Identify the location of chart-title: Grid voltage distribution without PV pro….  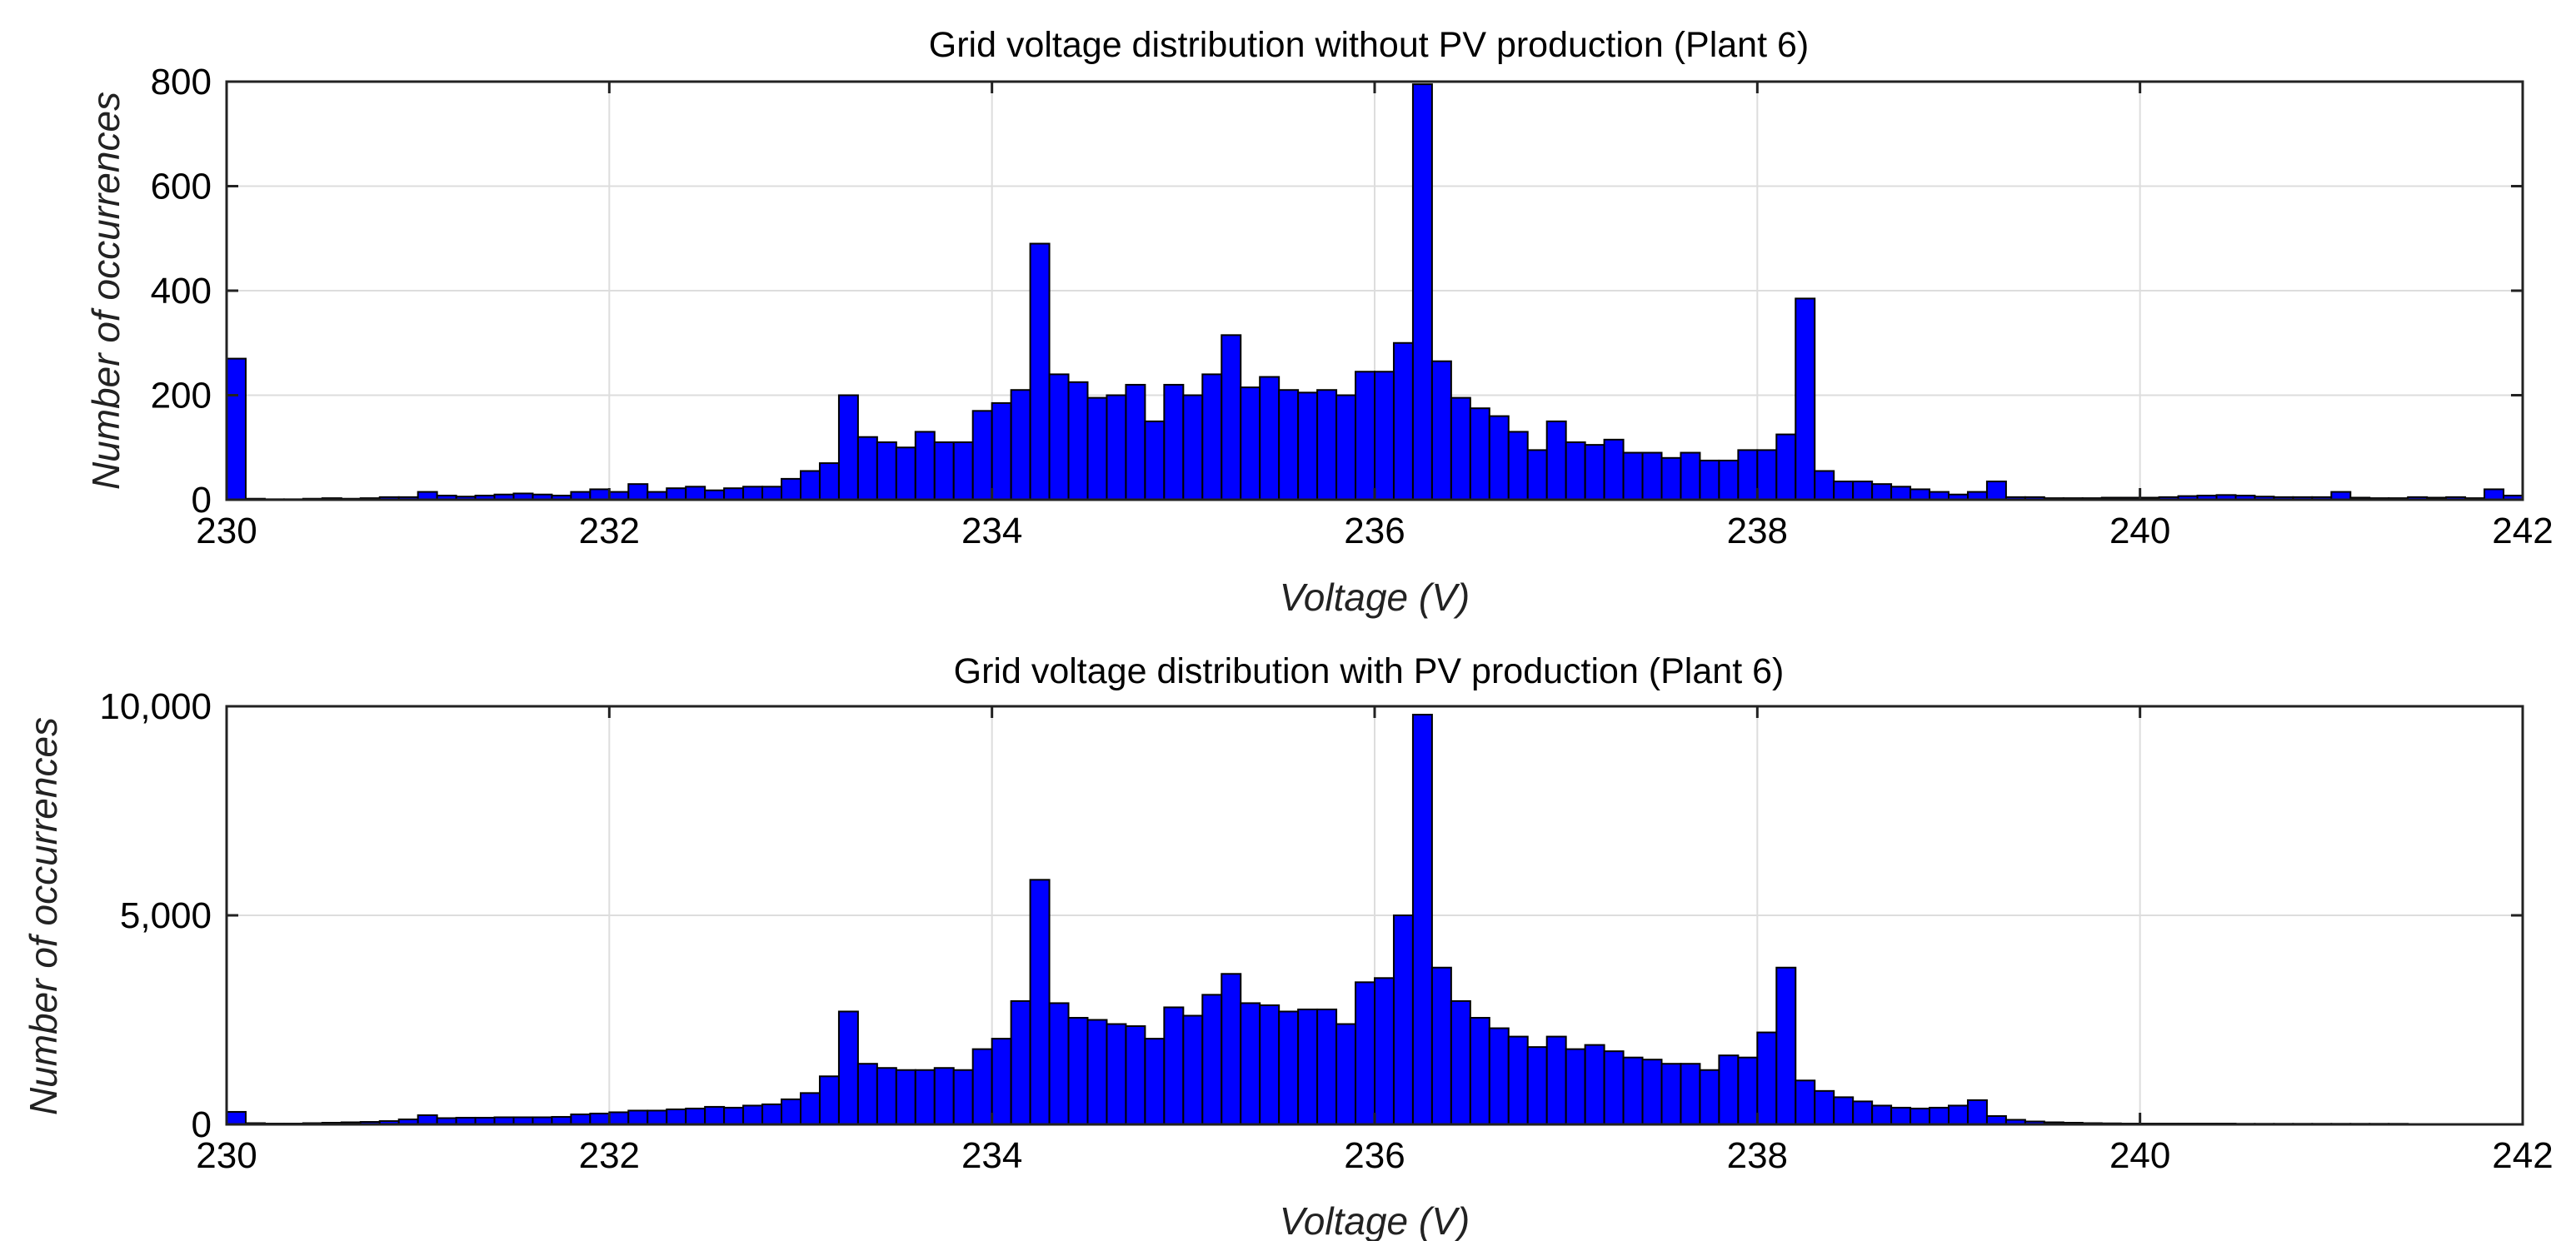
(1369, 45).